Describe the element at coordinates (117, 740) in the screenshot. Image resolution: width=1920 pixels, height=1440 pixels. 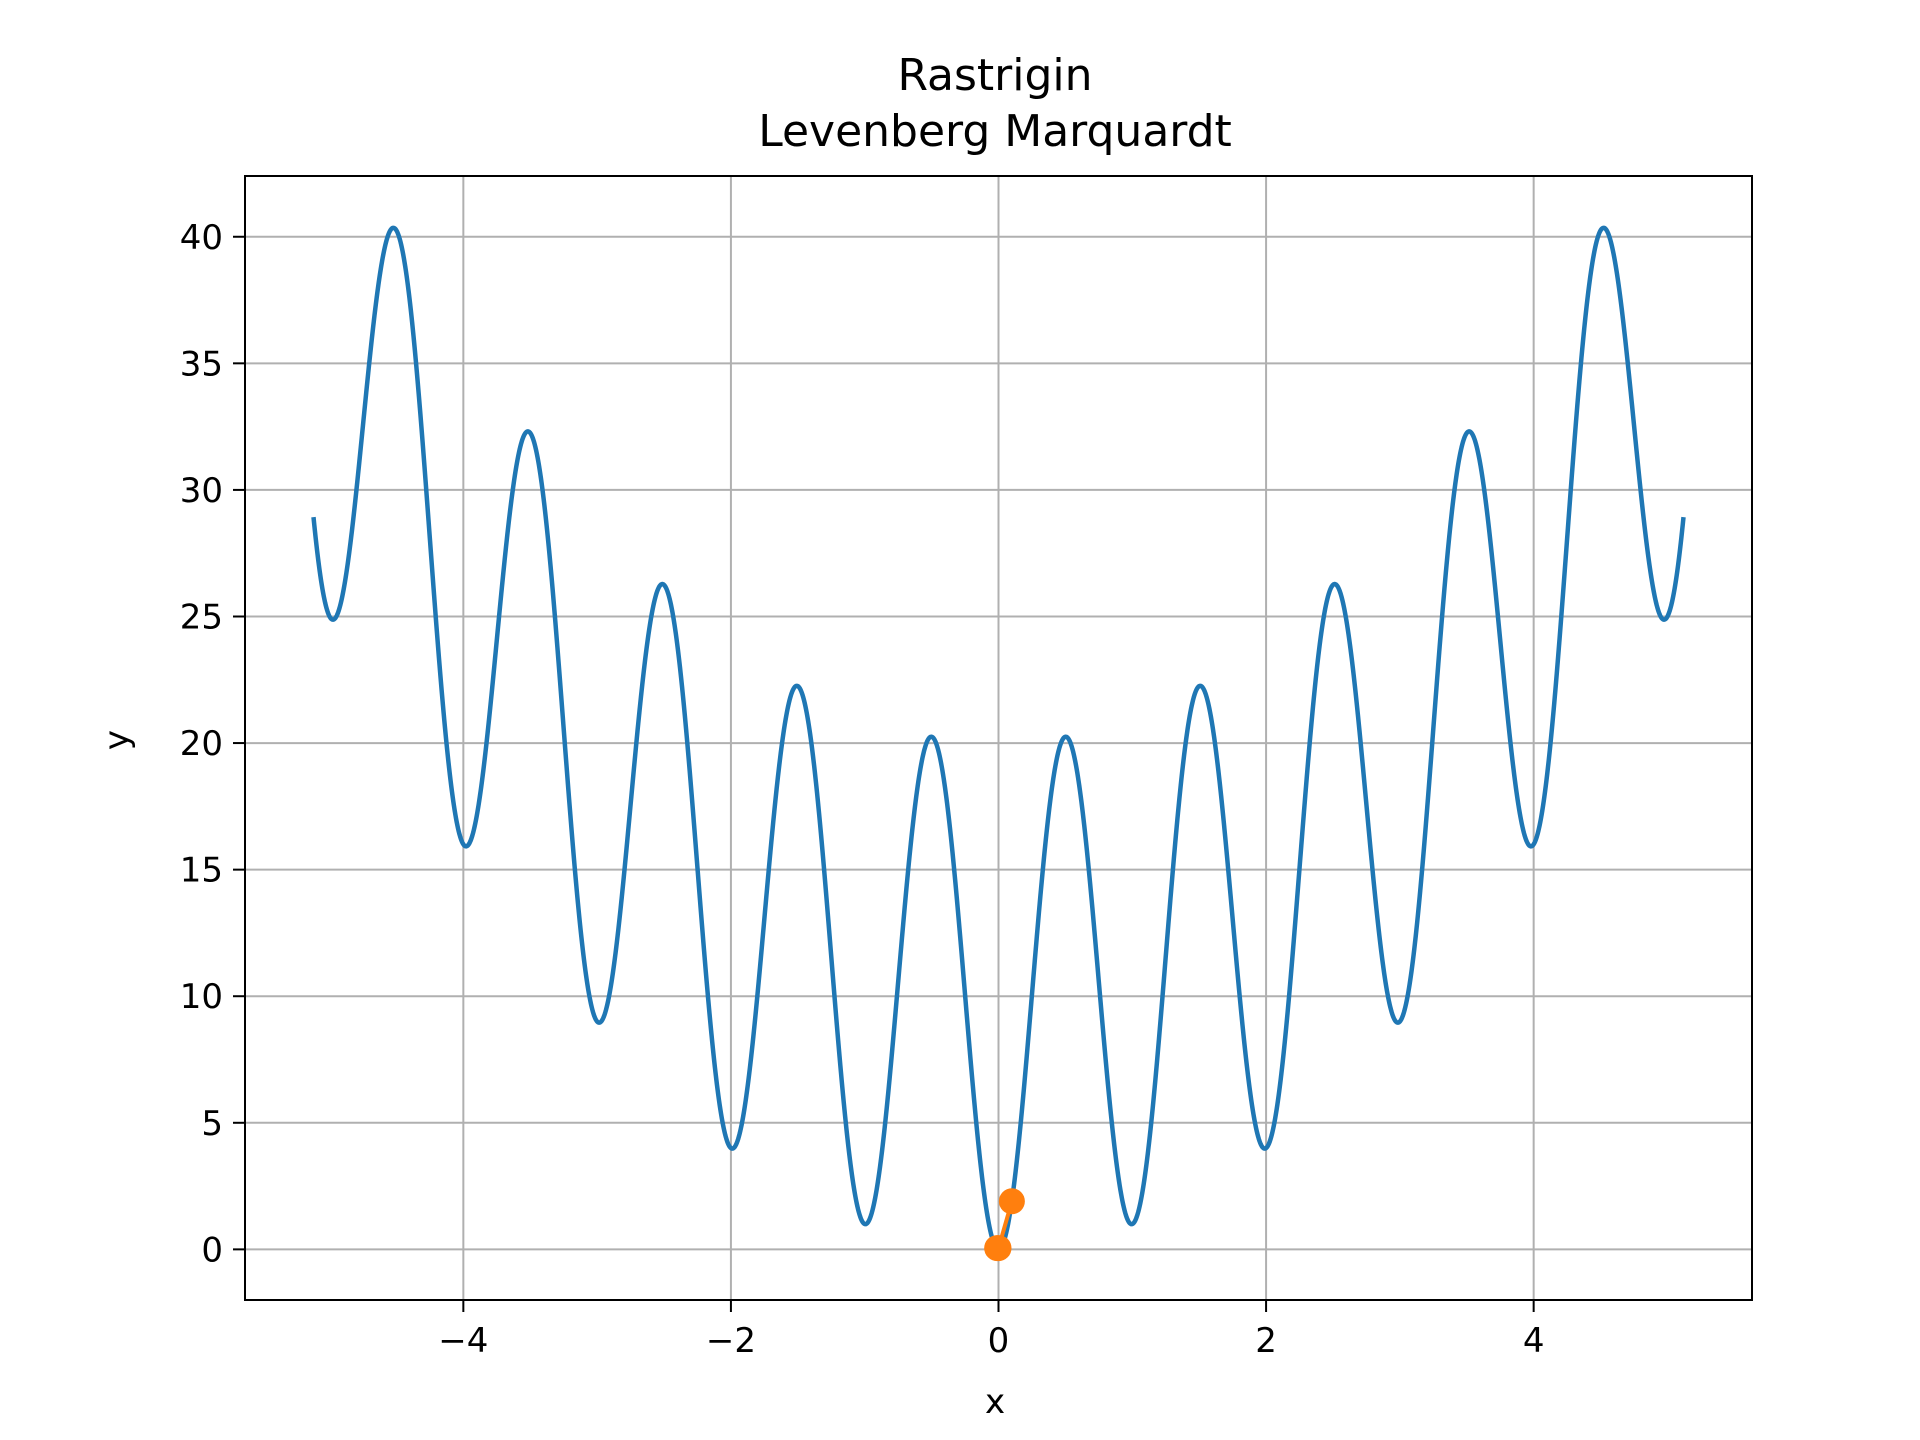
I see `y-axis-label: y` at that location.